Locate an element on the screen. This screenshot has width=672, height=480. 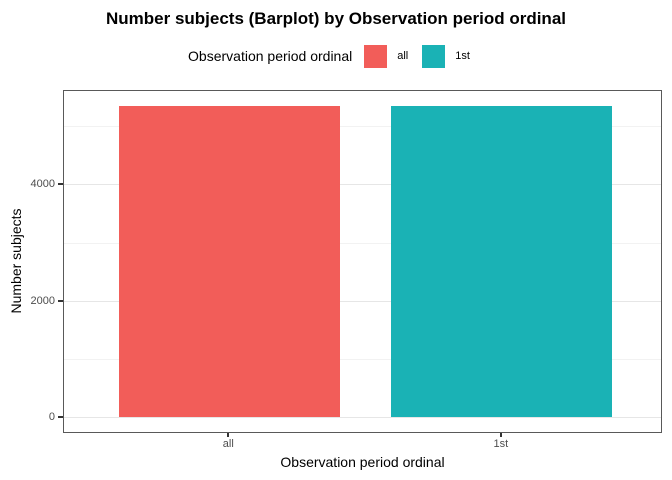
legend: Observation period ordinal all 1st is located at coordinates (336, 56).